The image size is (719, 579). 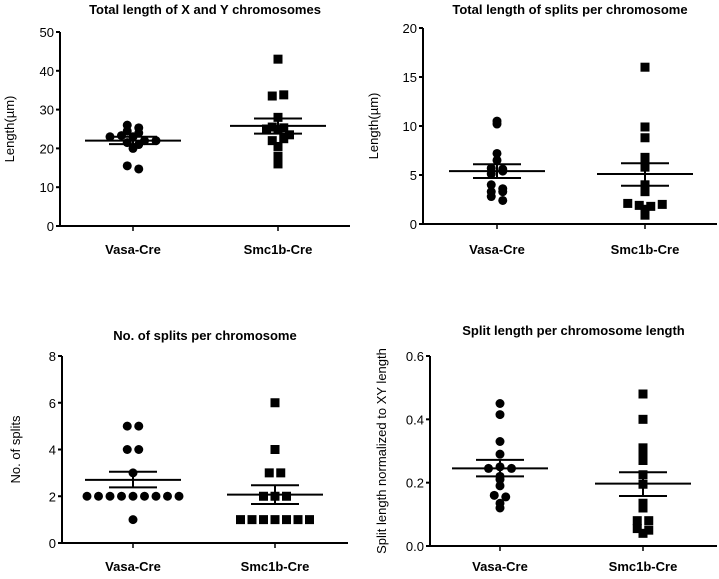 What do you see at coordinates (205, 9) in the screenshot?
I see `chart-title: Total length of X and Y chromosomes` at bounding box center [205, 9].